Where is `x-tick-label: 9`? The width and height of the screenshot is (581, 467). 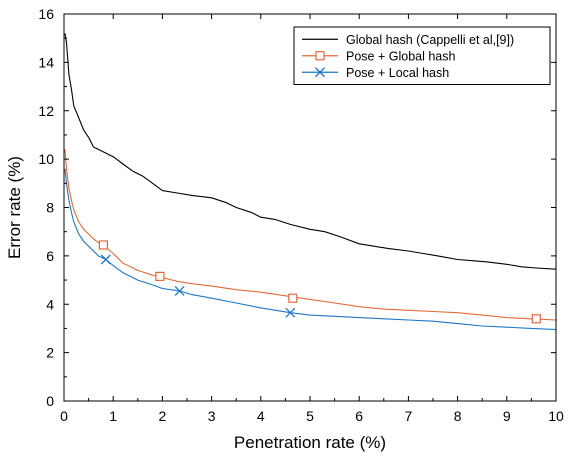 x-tick-label: 9 is located at coordinates (507, 416).